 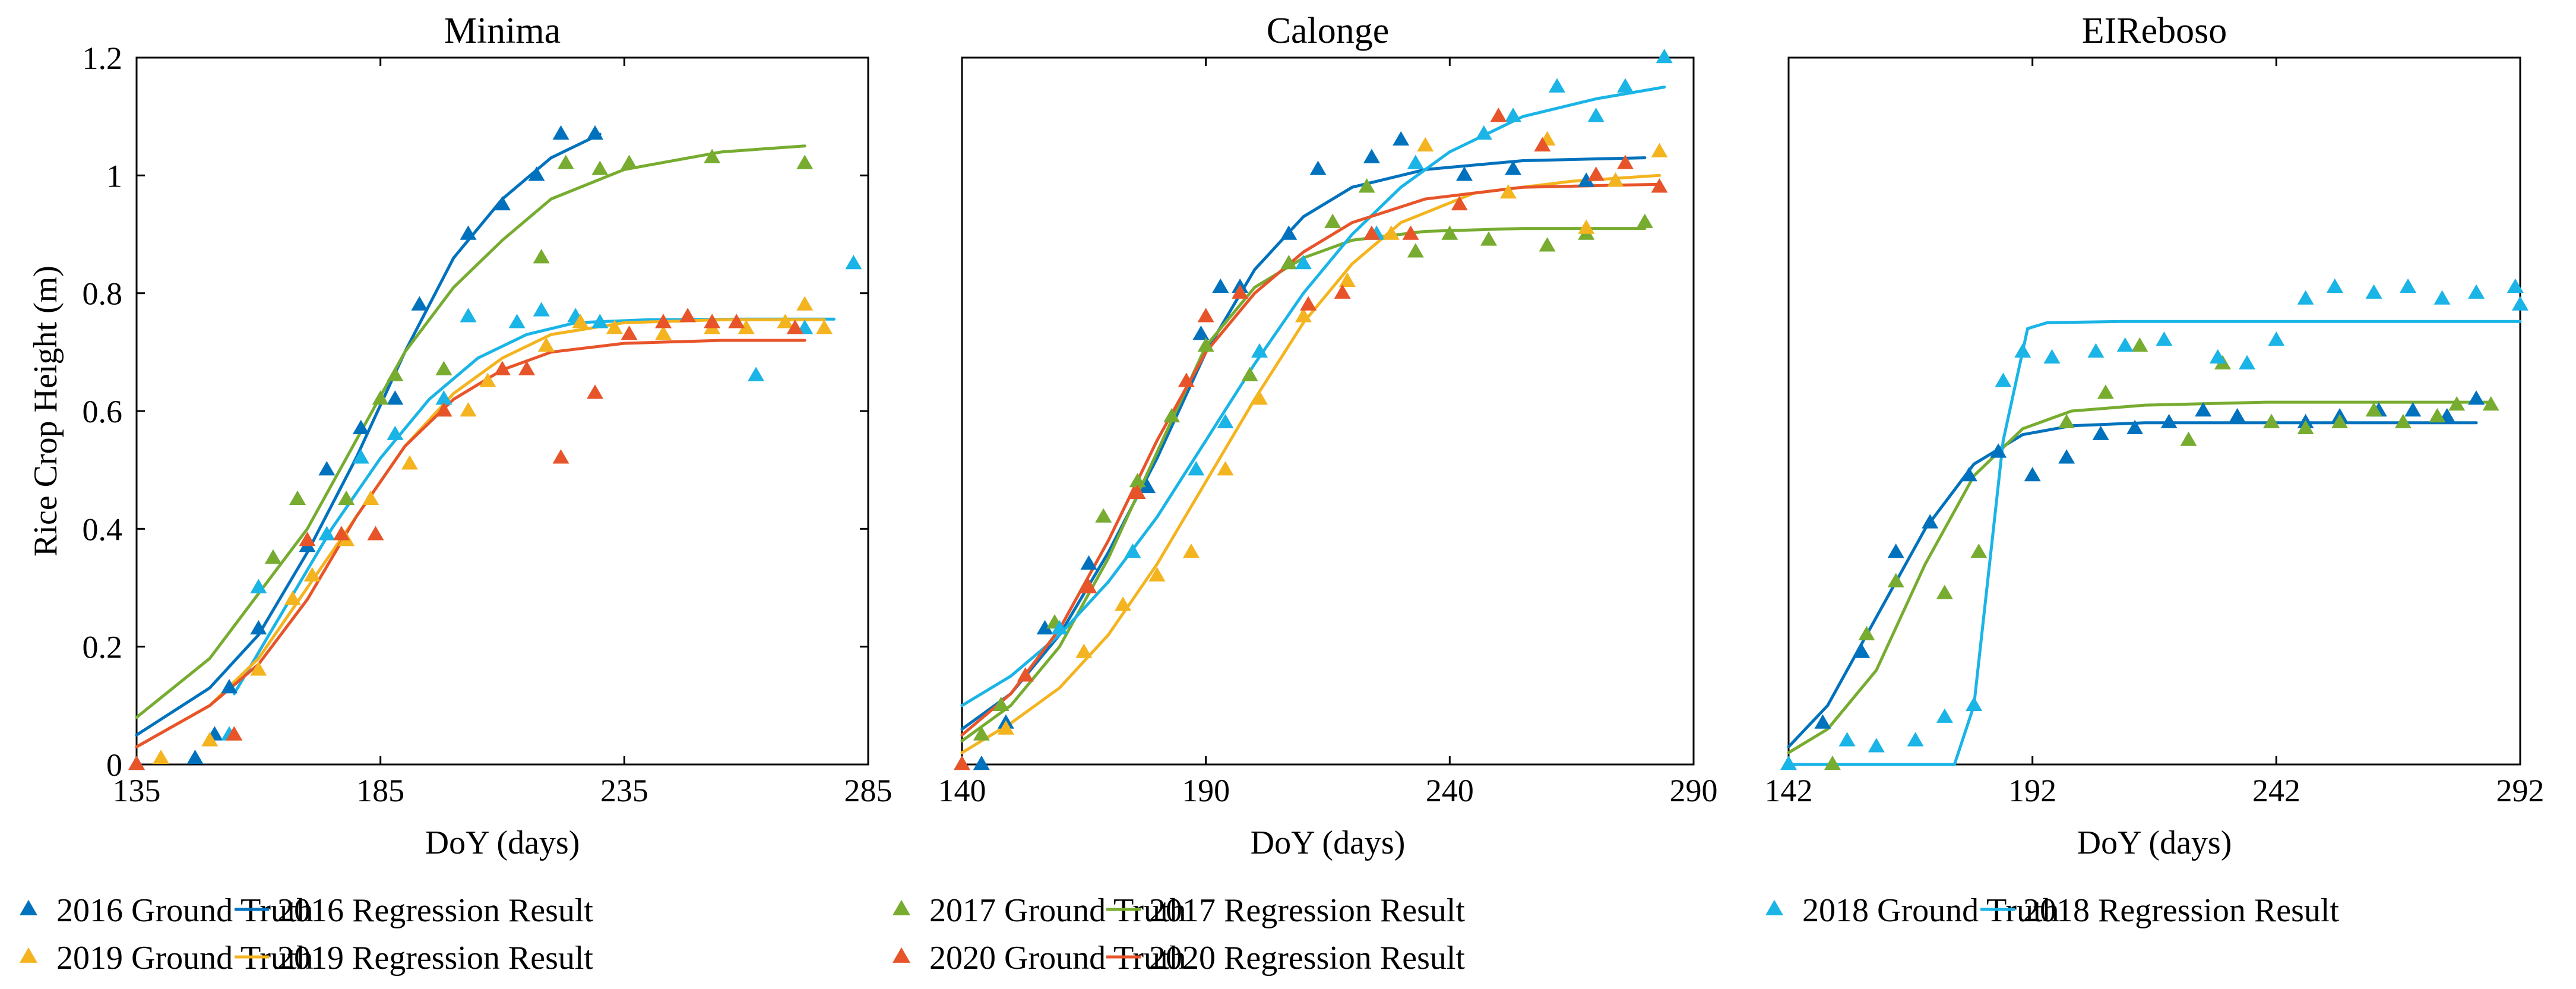 I want to click on legend-label: 2020 Regression Result, so click(x=1307, y=958).